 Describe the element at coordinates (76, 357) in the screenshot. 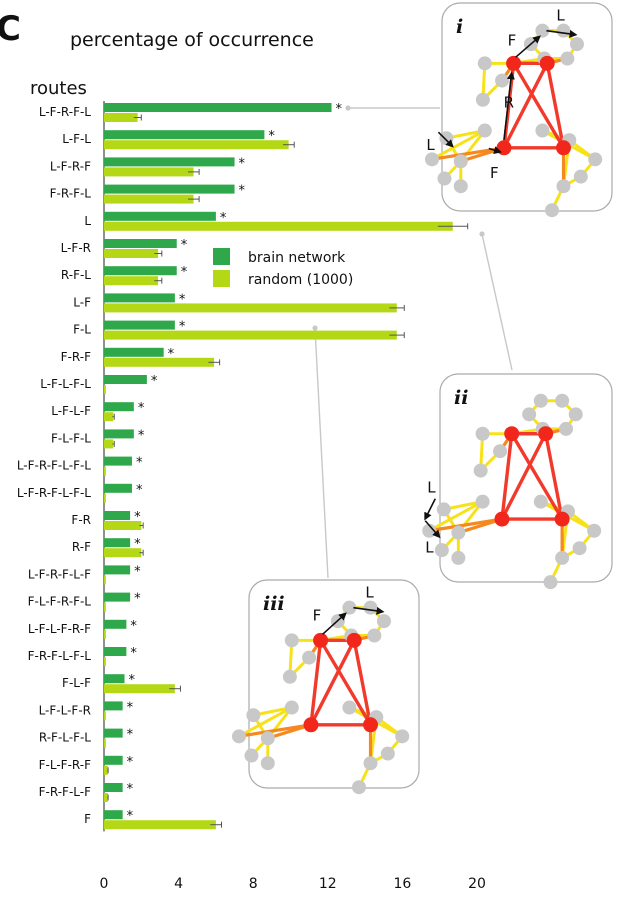

I see `category-label-9: F-R-F` at that location.